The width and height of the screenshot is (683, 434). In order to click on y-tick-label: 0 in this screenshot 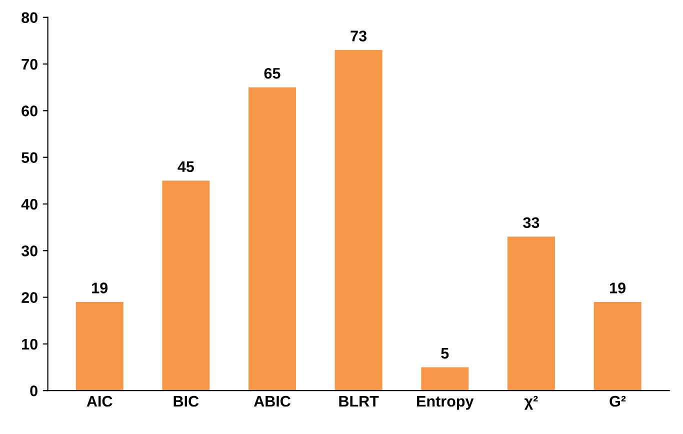, I will do `click(34, 390)`.